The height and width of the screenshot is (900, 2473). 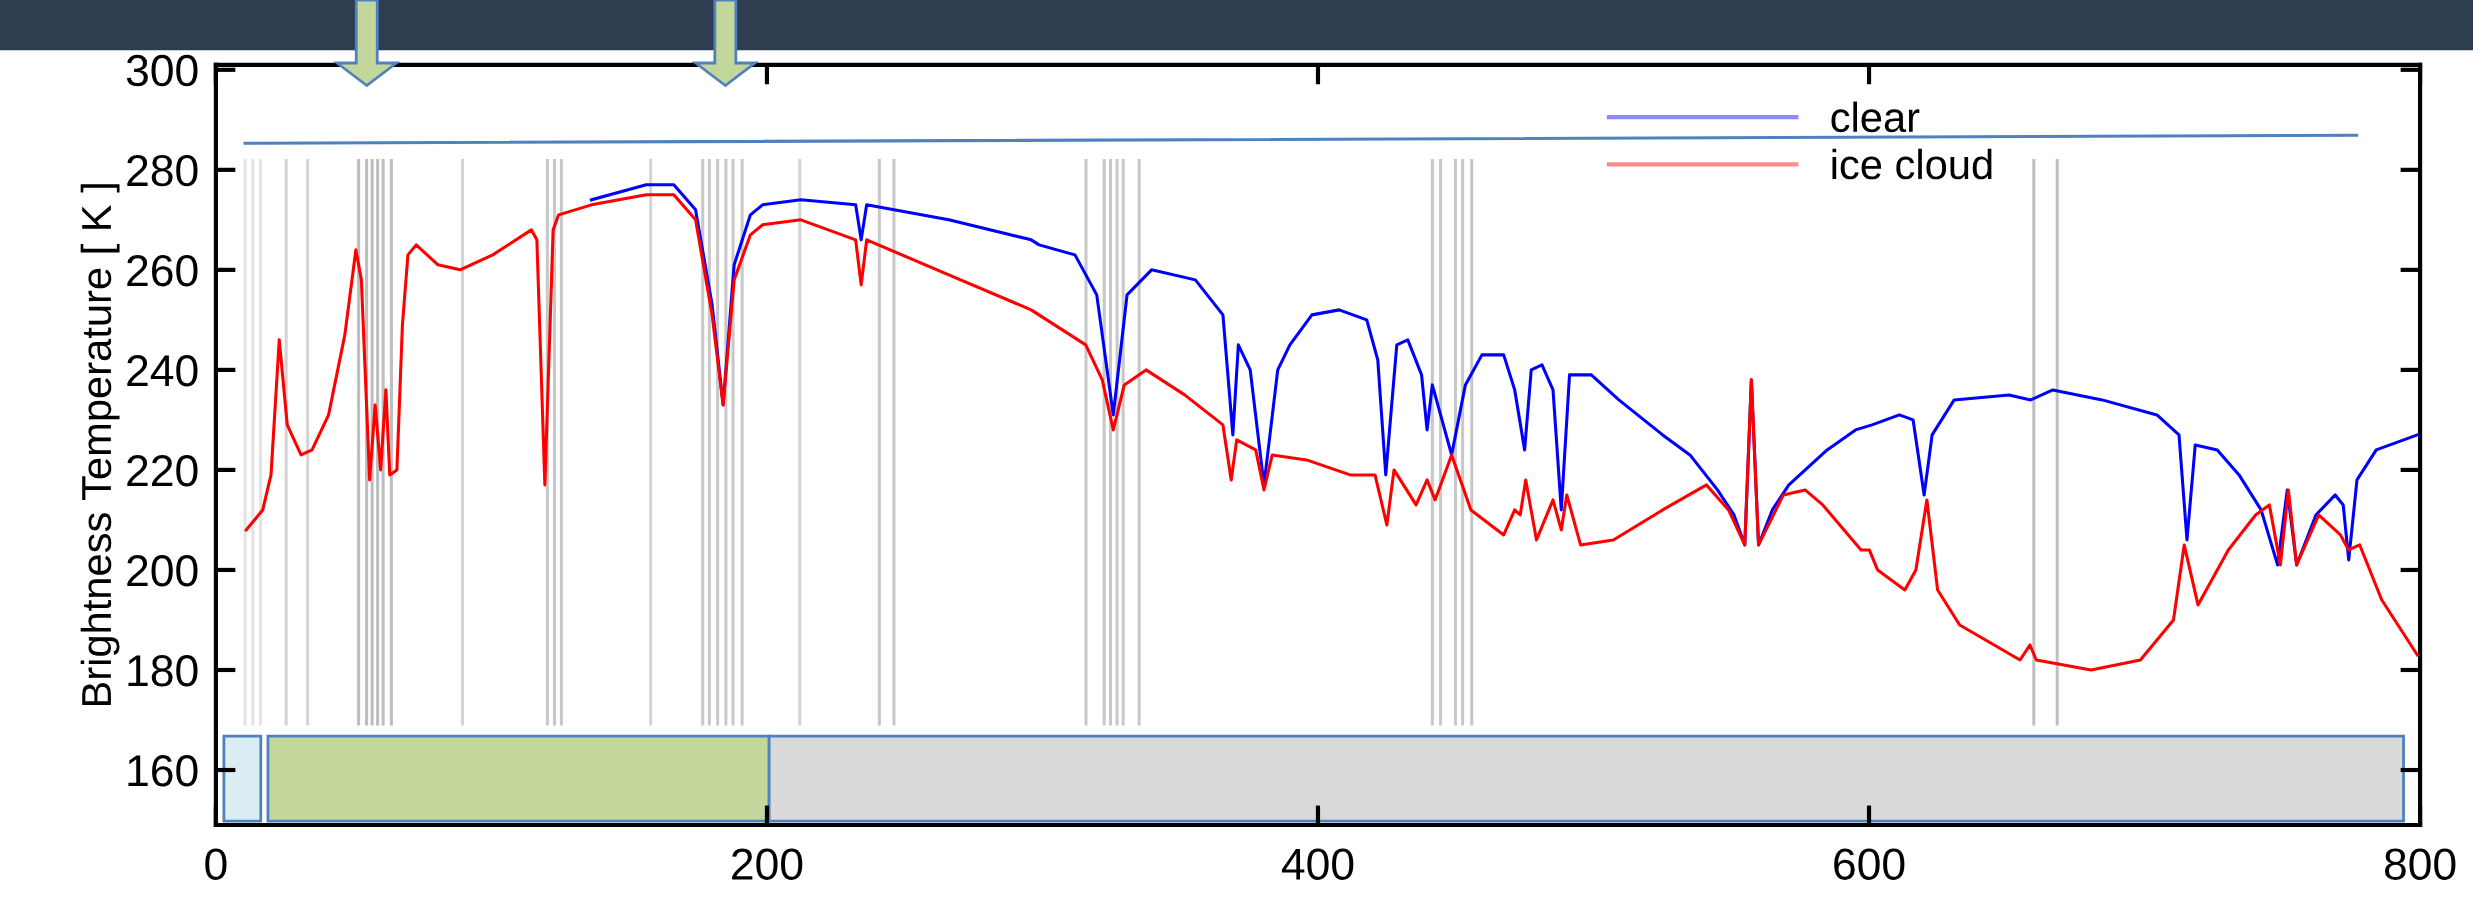 What do you see at coordinates (162, 571) in the screenshot?
I see `y-tick-label: 200` at bounding box center [162, 571].